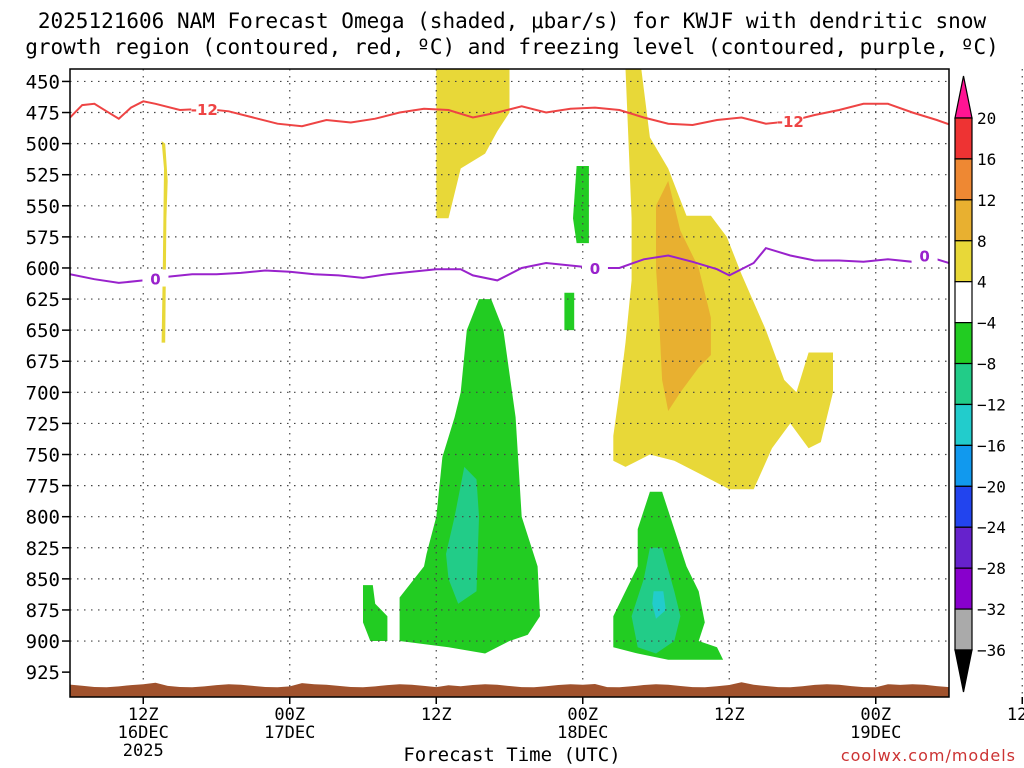  What do you see at coordinates (43, 114) in the screenshot?
I see `y-tick-label-475: 475` at bounding box center [43, 114].